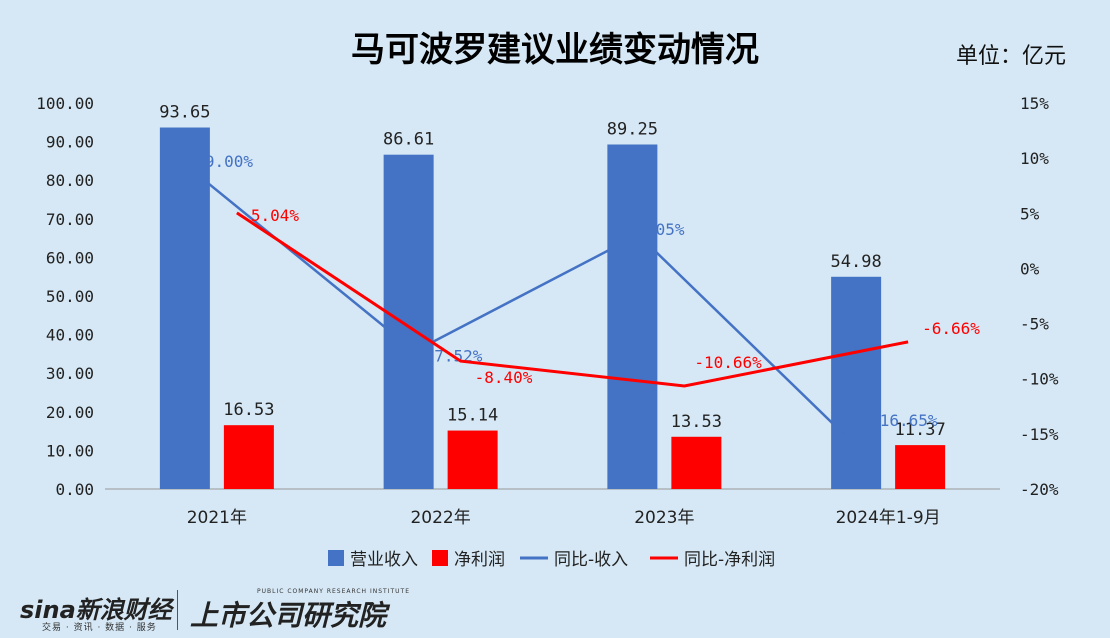 This screenshot has height=638, width=1110. I want to click on sina-logo: sina新浪财经, so click(96, 610).